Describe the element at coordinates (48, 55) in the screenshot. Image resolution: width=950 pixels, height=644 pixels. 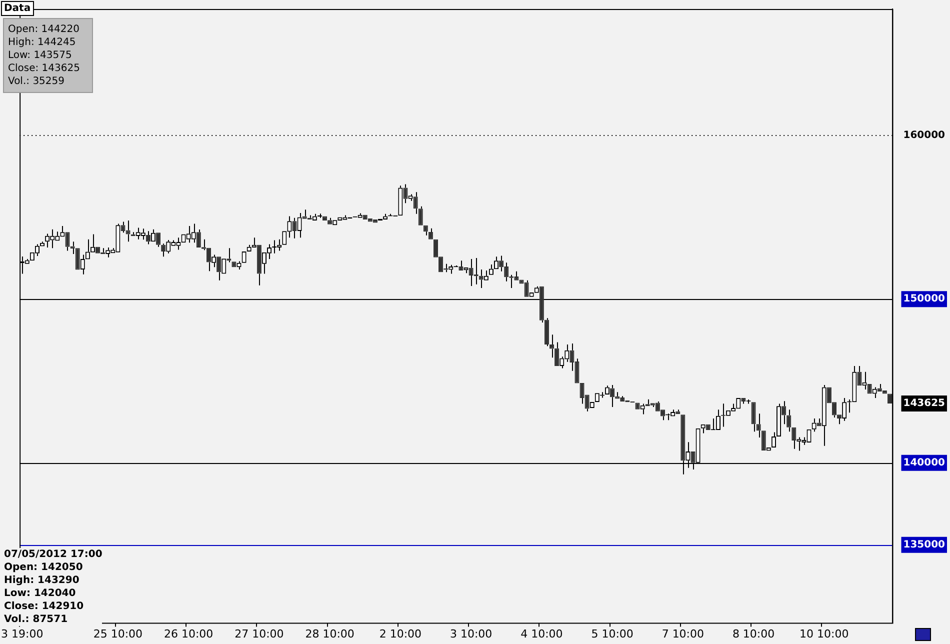
I see `annotation: Open: 144220 High: 144245 Low: 143575 Close: 143625 Vol.: 35259` at that location.